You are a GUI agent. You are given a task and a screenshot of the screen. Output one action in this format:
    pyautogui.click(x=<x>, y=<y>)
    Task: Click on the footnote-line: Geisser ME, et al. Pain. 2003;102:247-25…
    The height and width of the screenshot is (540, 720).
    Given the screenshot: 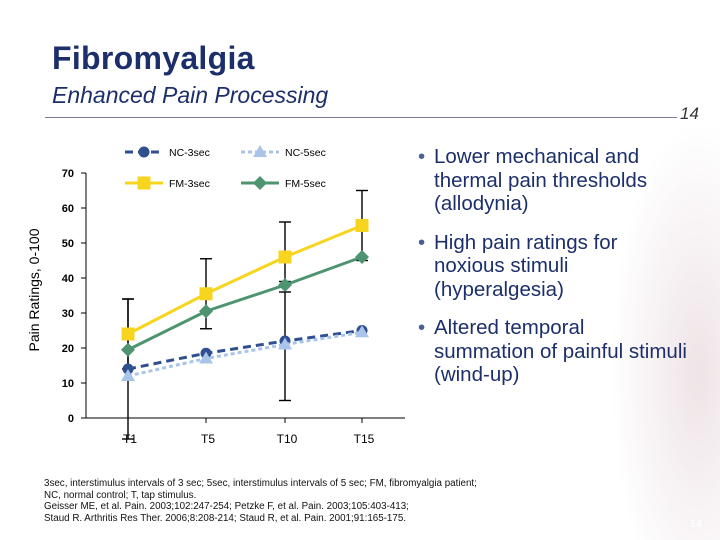 What is the action you would take?
    pyautogui.click(x=226, y=506)
    